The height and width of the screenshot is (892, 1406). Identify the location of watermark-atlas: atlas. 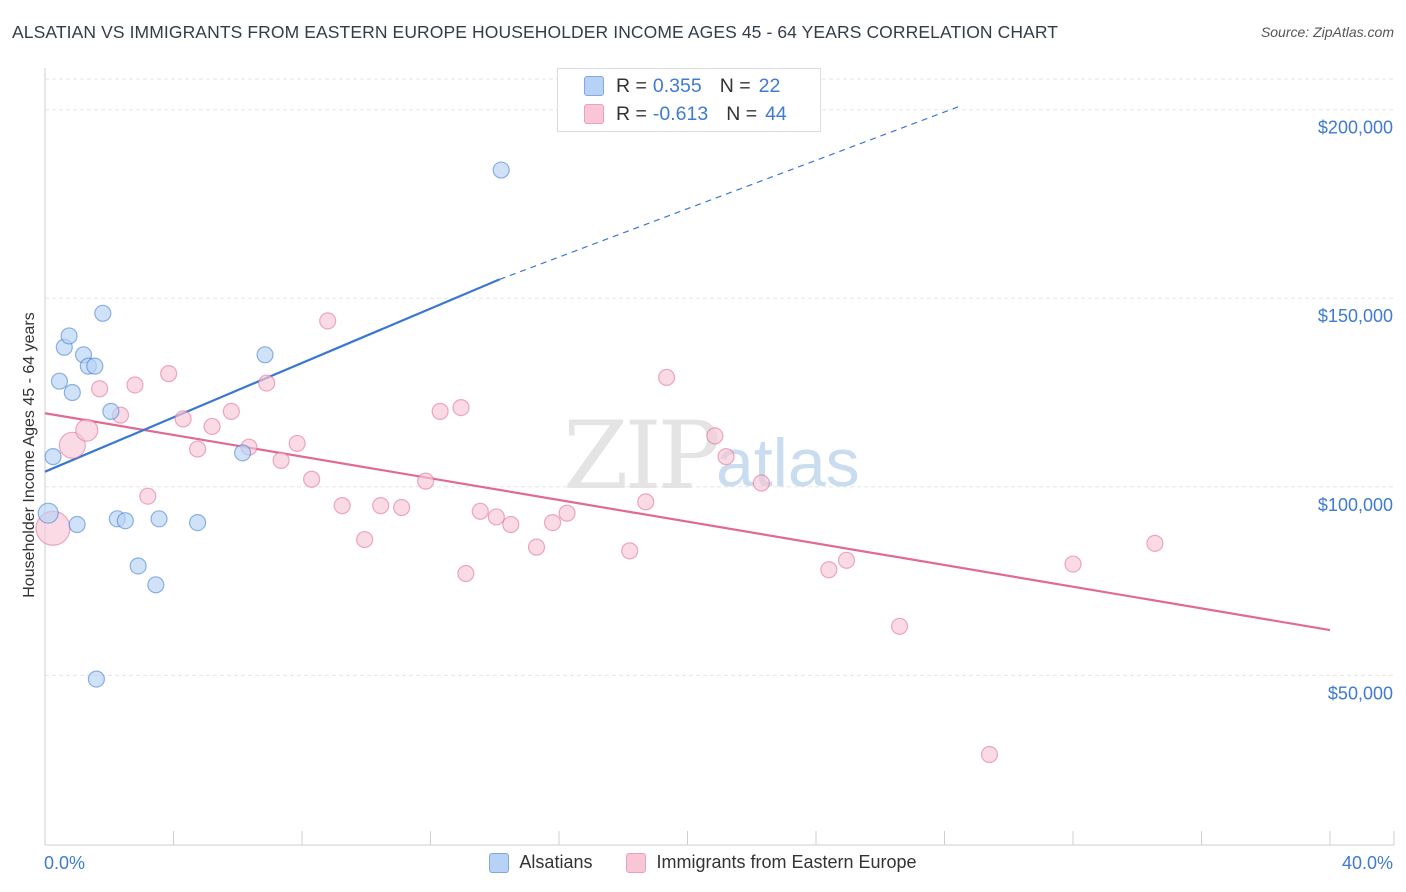
(788, 463).